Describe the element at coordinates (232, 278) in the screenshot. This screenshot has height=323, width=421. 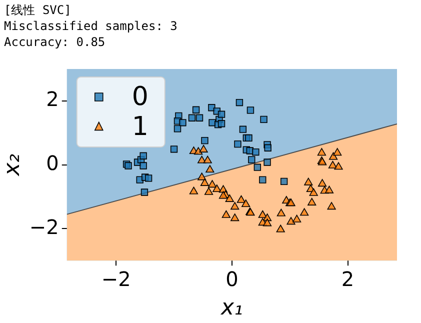
I see `x-tick-label: 0` at that location.